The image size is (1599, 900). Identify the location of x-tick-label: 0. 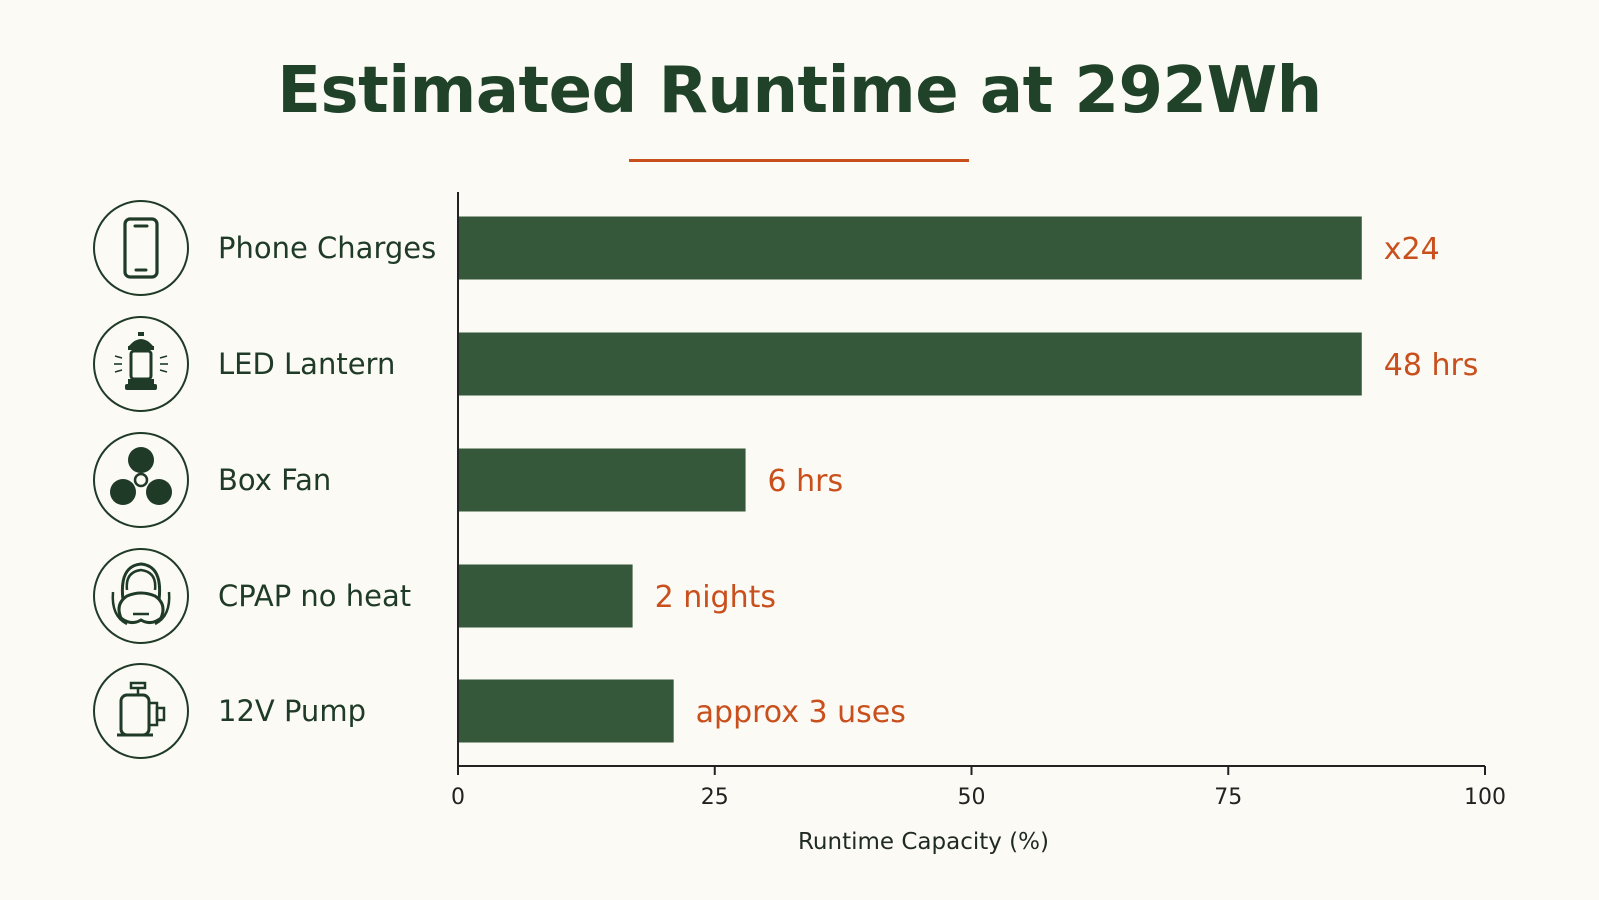
(458, 797).